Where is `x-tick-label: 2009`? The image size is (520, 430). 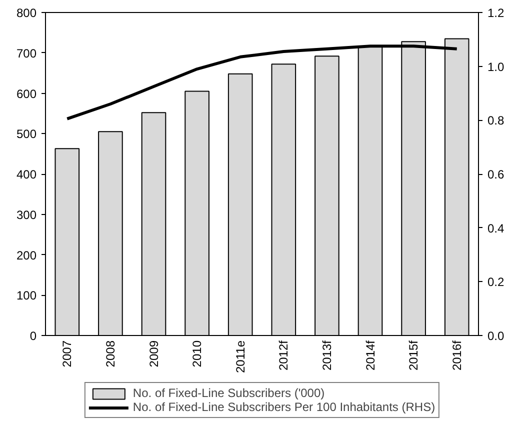
x-tick-label: 2009 is located at coordinates (153, 354).